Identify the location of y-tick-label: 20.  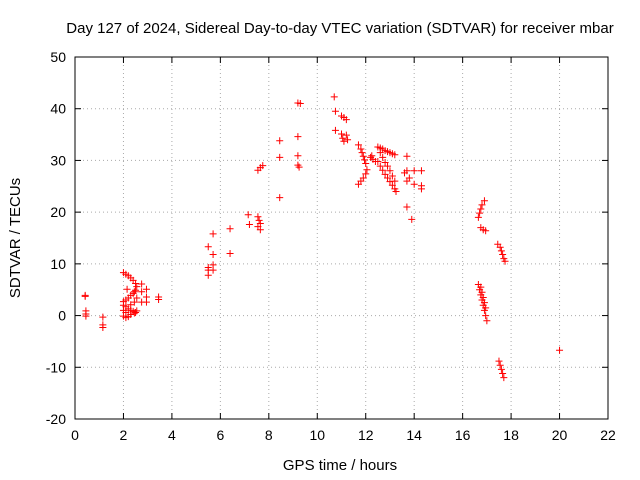
(58, 212).